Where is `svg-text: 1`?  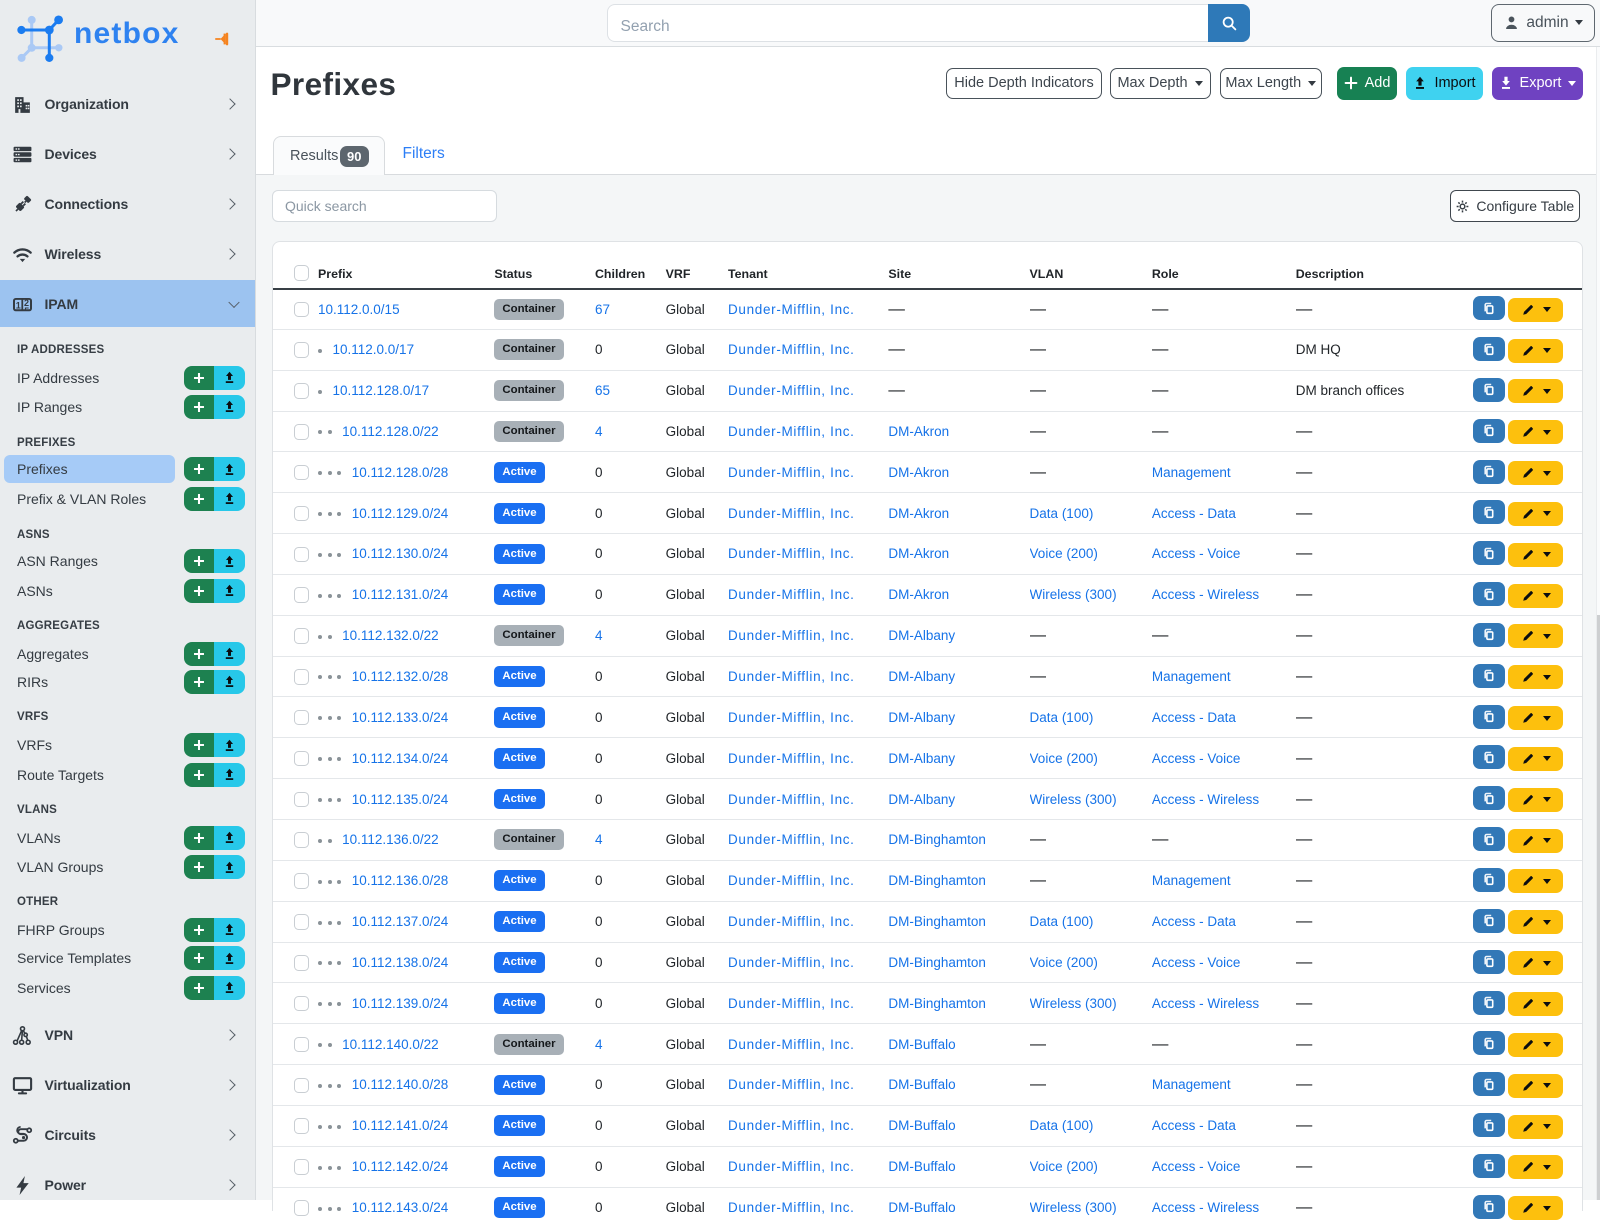
svg-text: 1 is located at coordinates (18, 305).